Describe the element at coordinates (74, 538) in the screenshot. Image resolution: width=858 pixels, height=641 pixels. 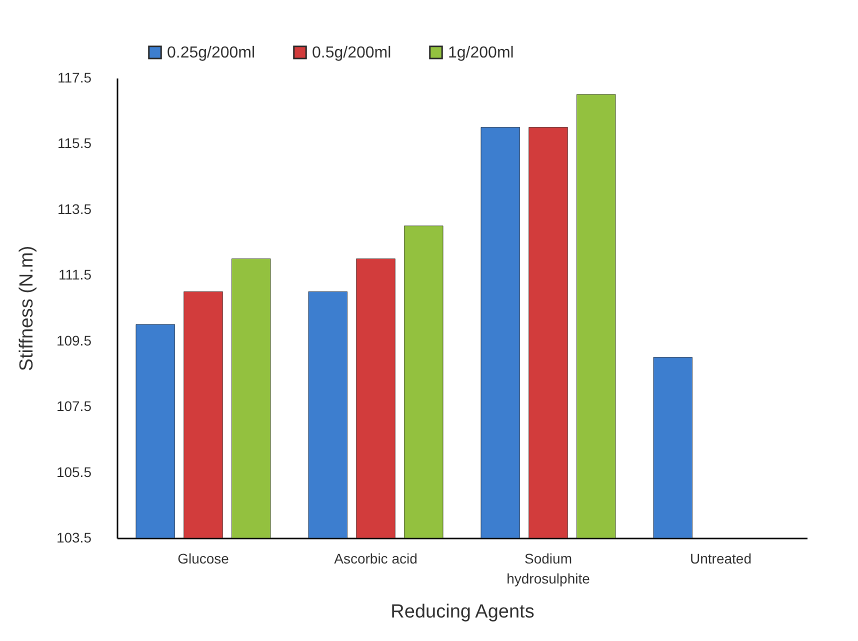
I see `y-tick-label: 103.5` at that location.